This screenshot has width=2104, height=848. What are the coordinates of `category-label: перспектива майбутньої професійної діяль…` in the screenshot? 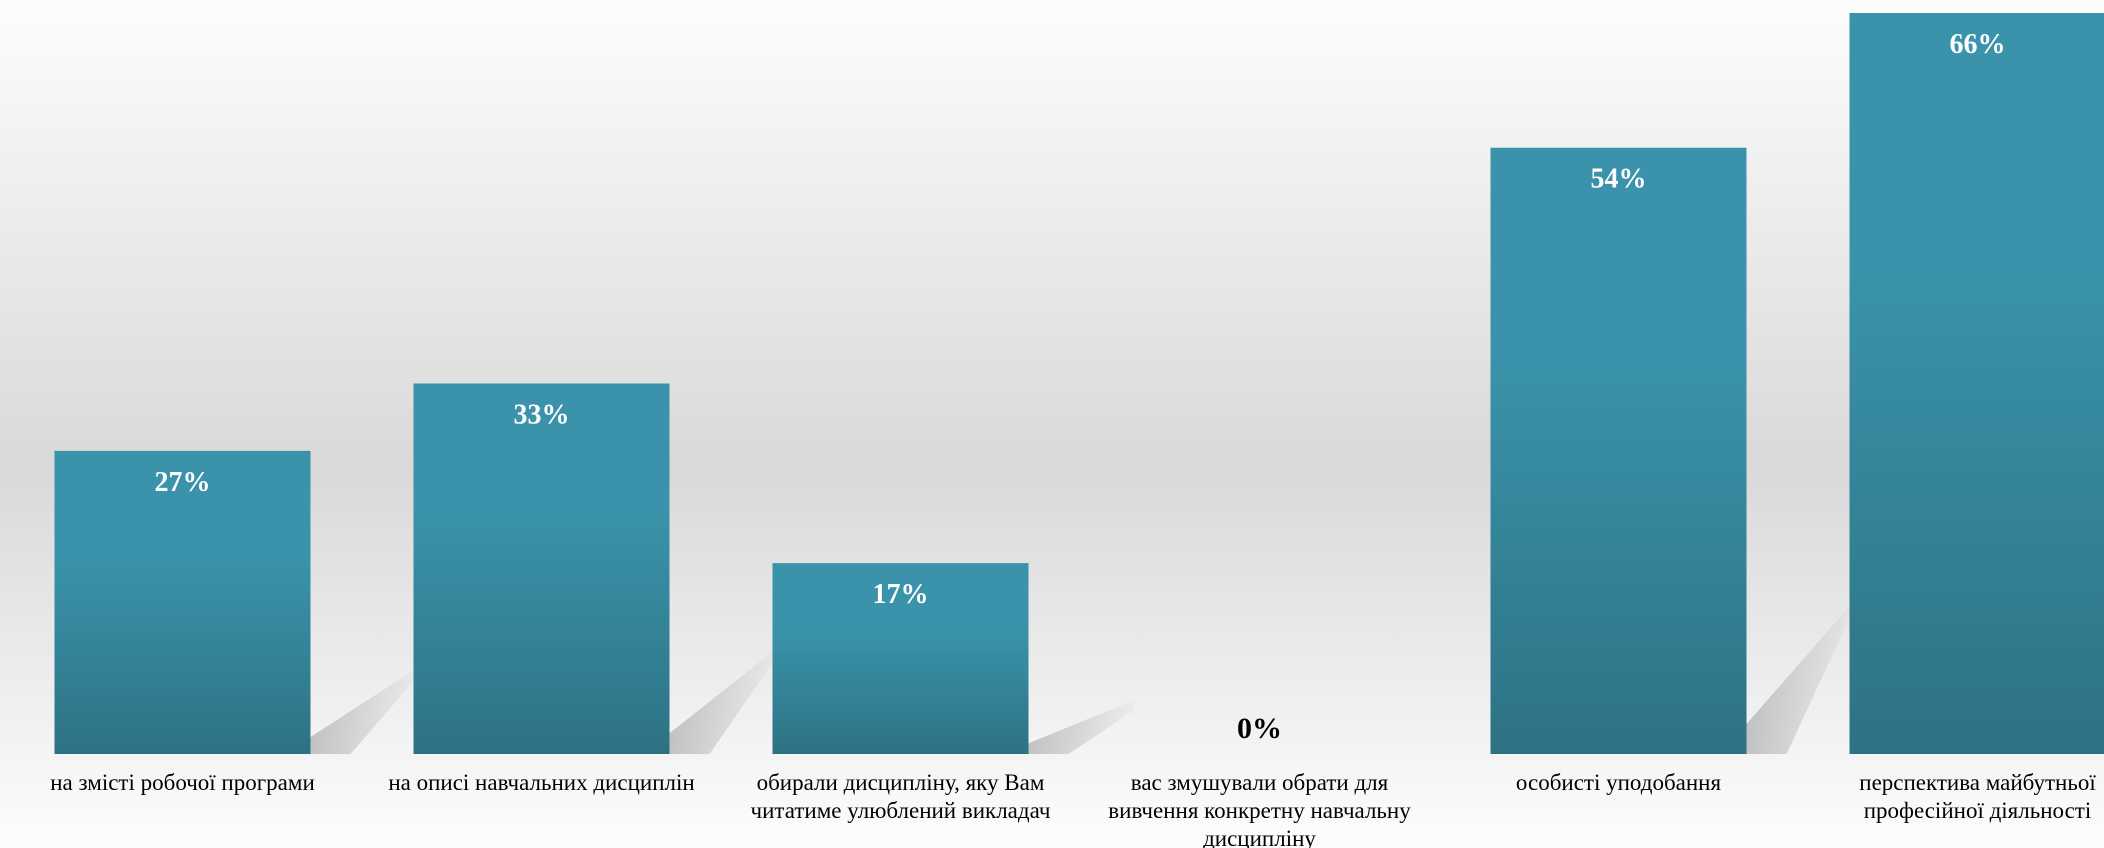 It's located at (1977, 796).